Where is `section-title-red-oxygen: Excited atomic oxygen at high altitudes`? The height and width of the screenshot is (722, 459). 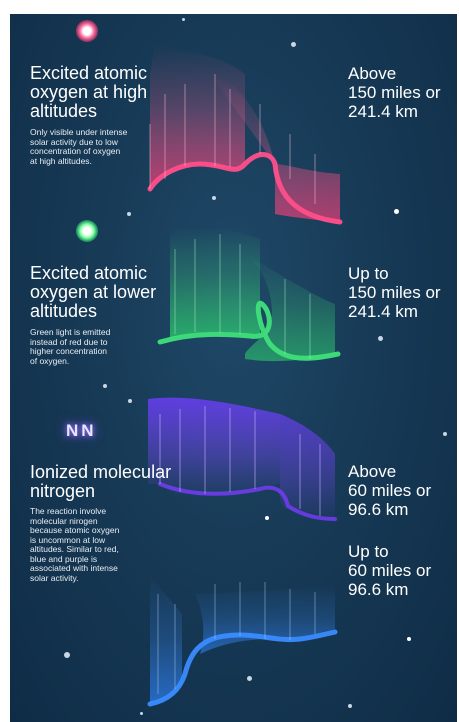 section-title-red-oxygen: Excited atomic oxygen at high altitudes is located at coordinates (89, 92).